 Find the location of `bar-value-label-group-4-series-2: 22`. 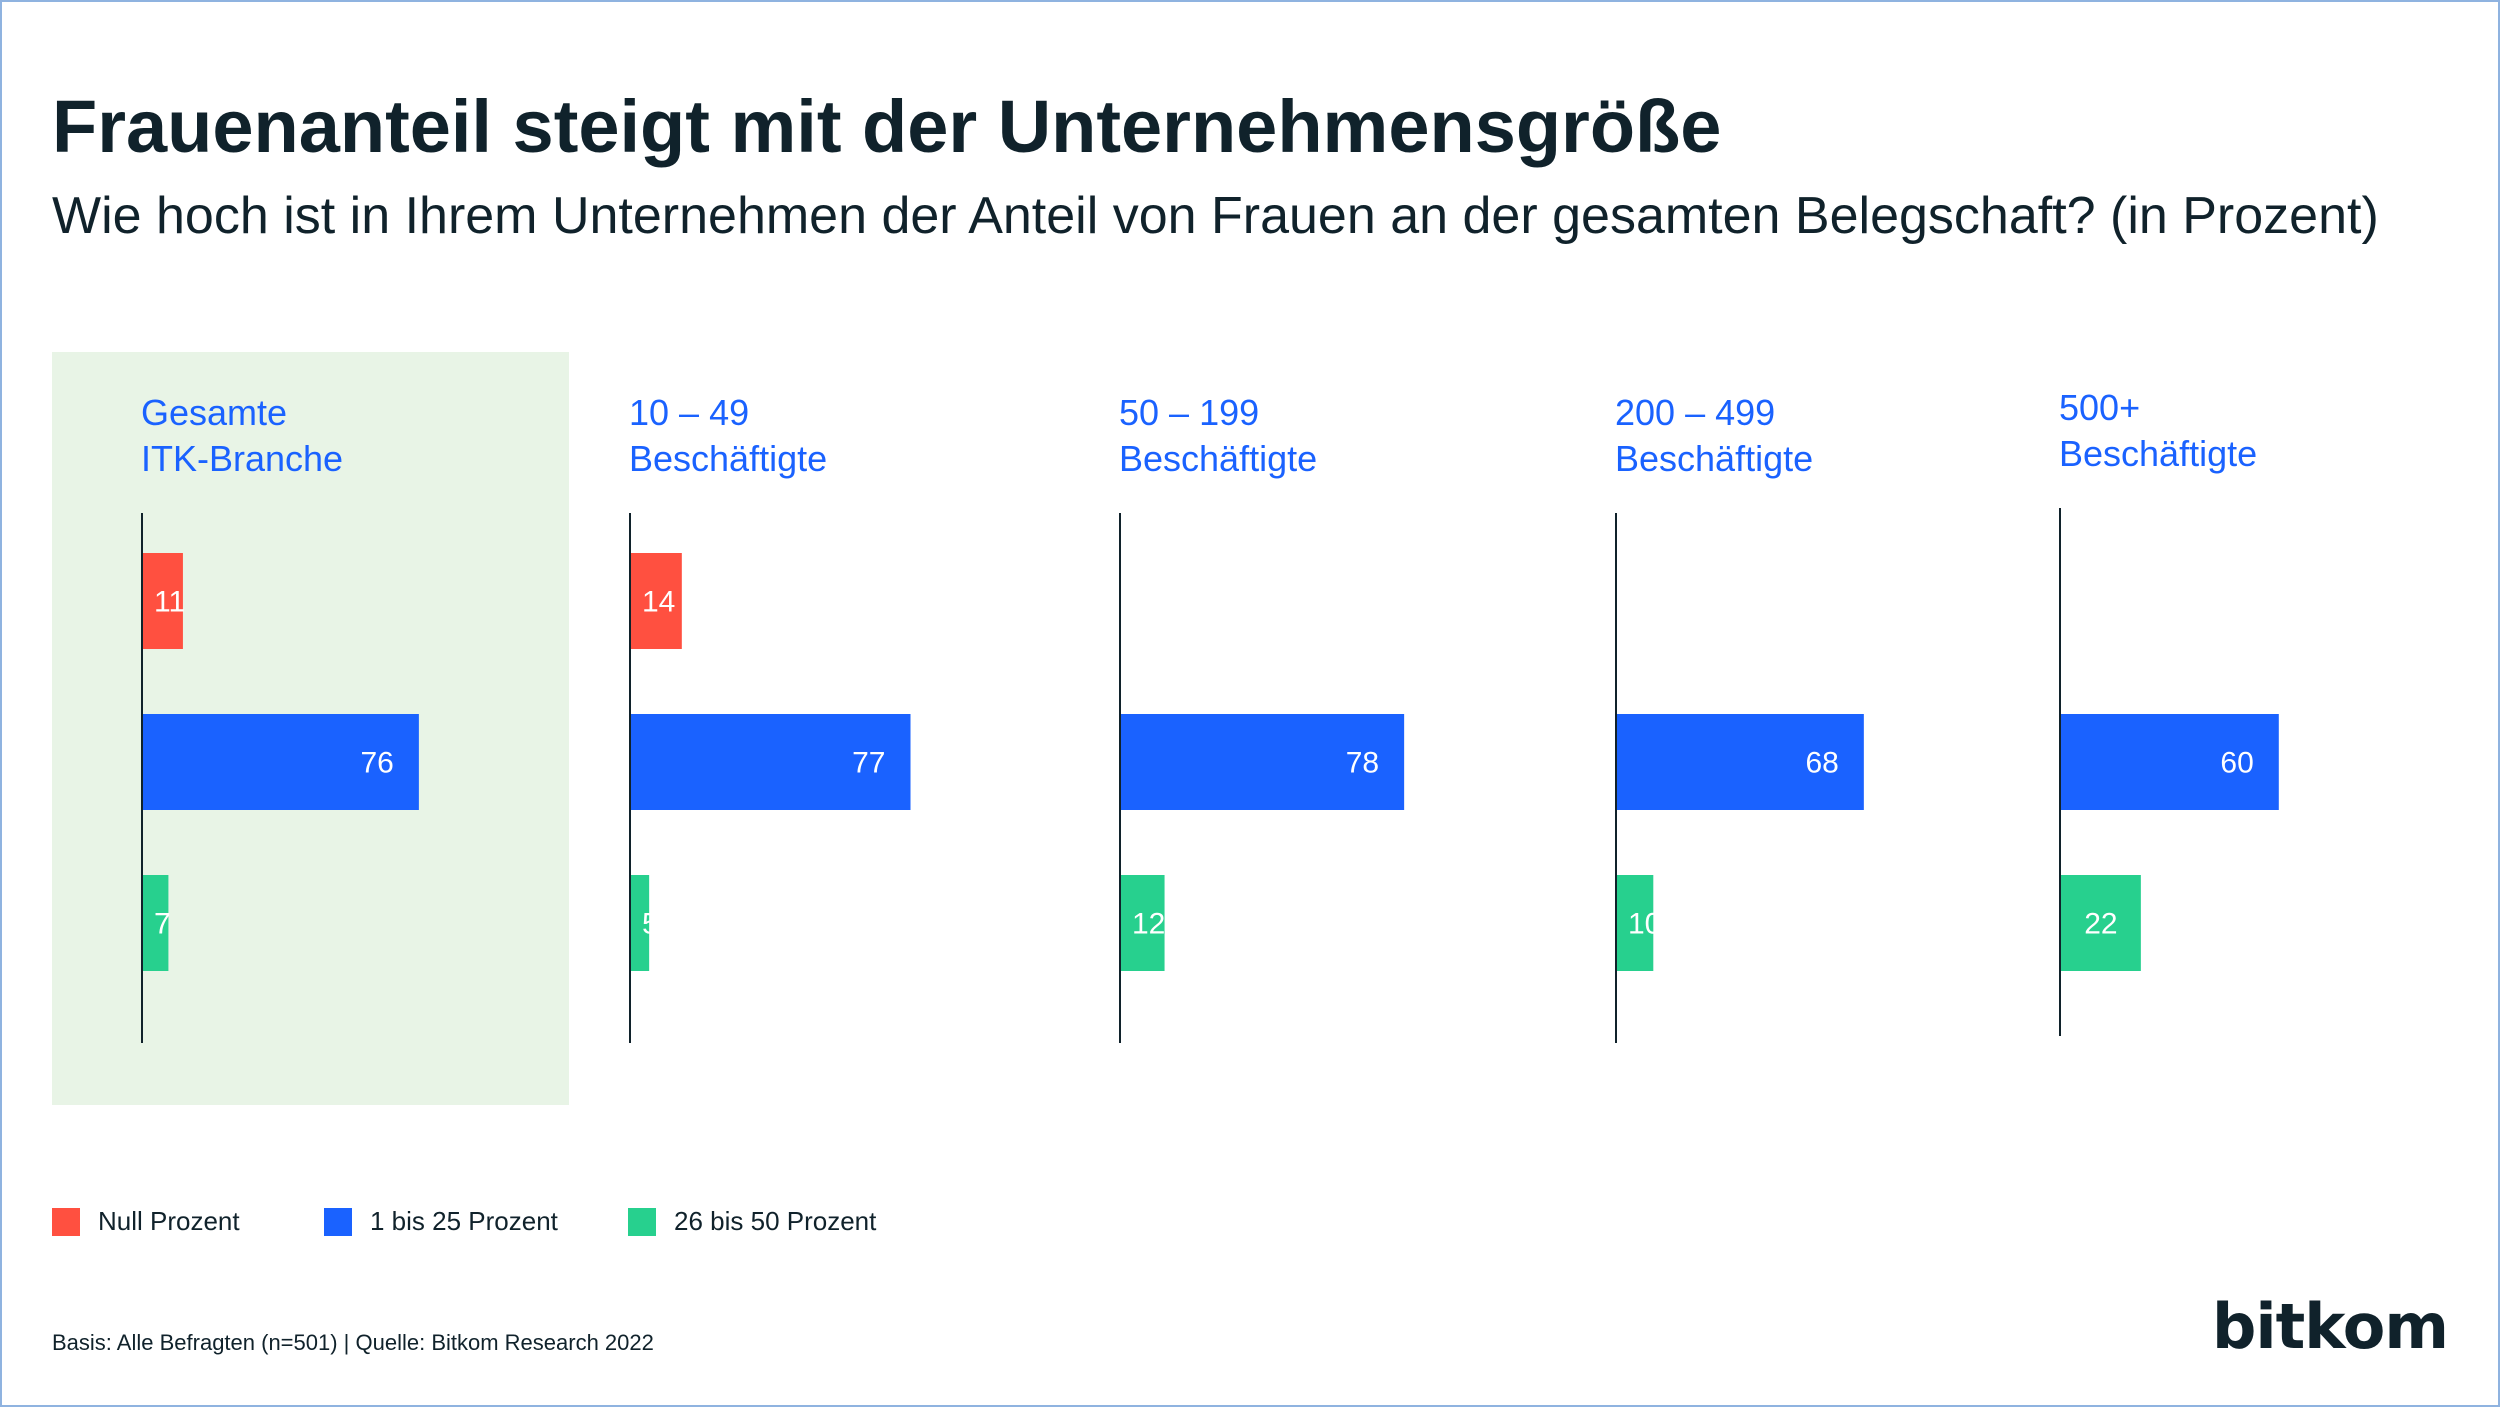

bar-value-label-group-4-series-2: 22 is located at coordinates (2100, 924).